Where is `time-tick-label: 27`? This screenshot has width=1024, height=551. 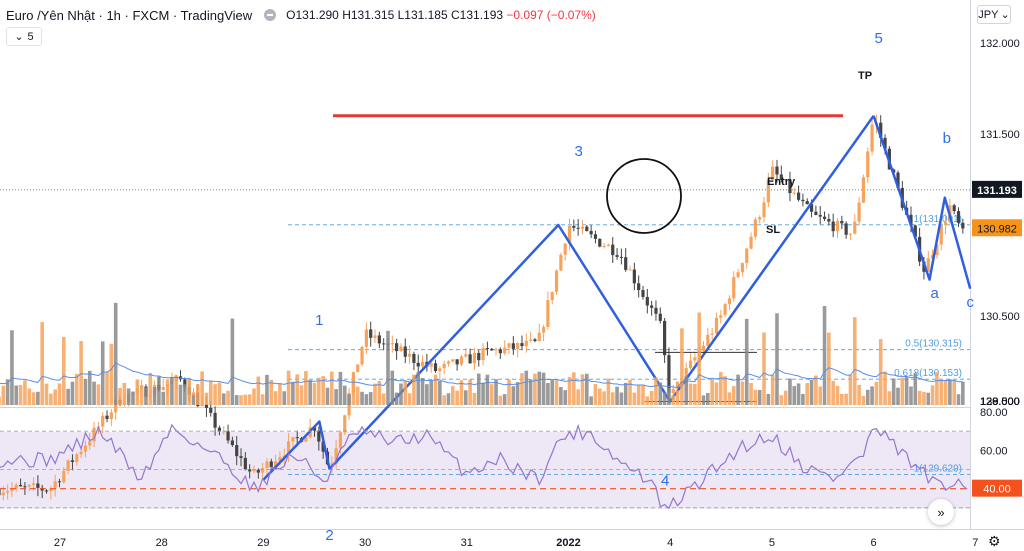 time-tick-label: 27 is located at coordinates (60, 543).